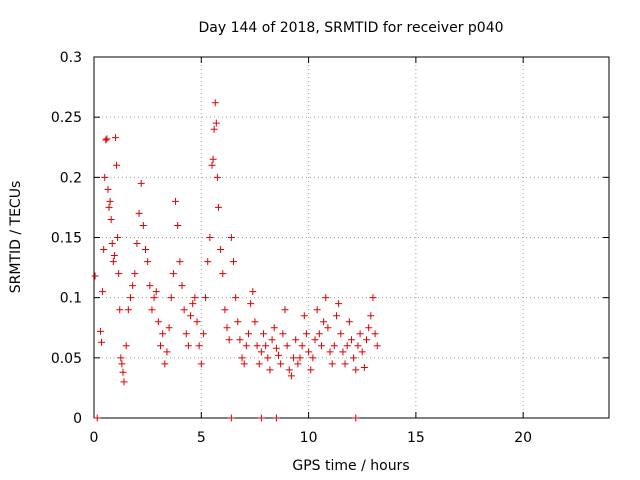 The image size is (640, 480). I want to click on x-tick-label: 0, so click(94, 438).